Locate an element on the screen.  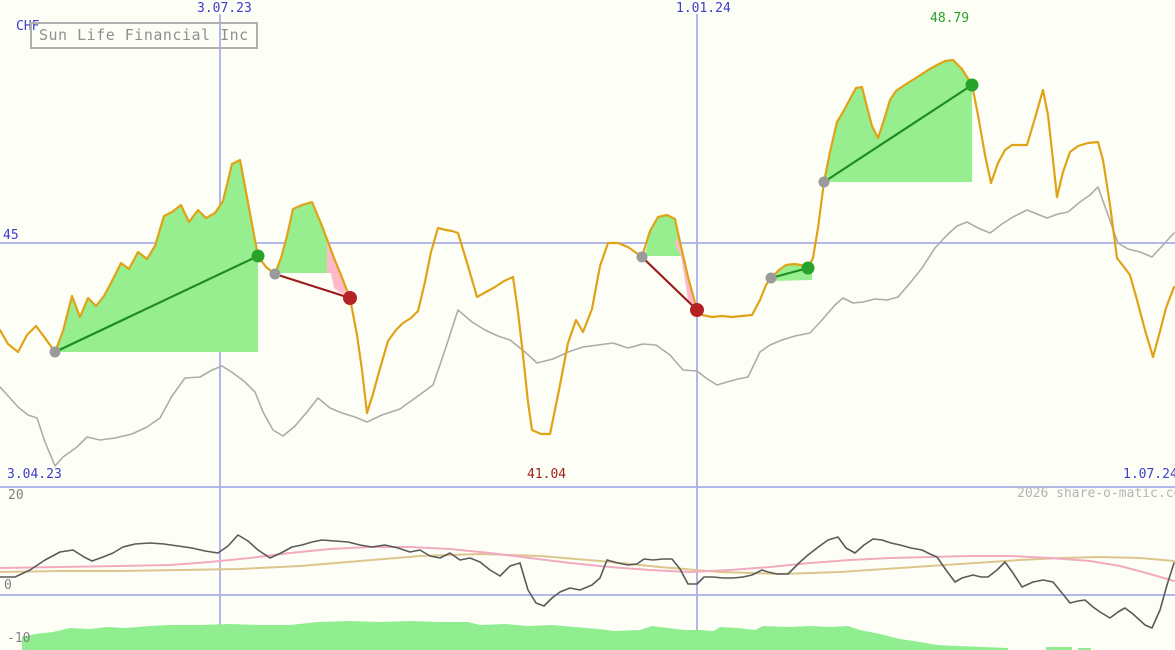
oscillator-line is located at coordinates (587, 581).